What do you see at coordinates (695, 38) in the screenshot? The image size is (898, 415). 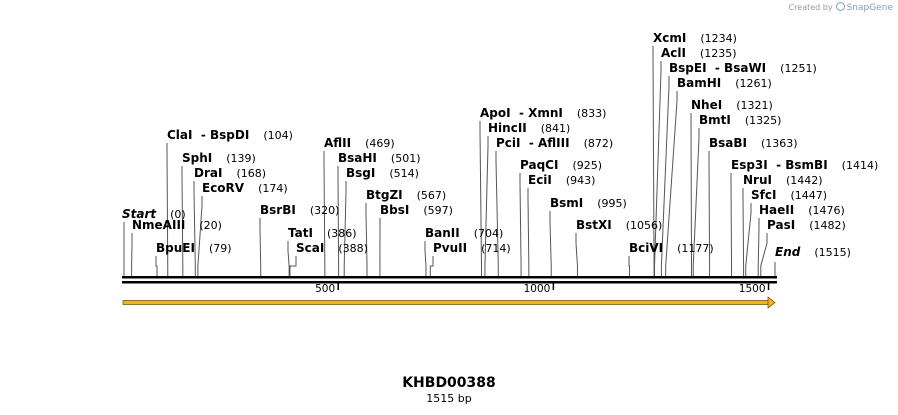 I see `site-xcmi: XcmI (1234)` at bounding box center [695, 38].